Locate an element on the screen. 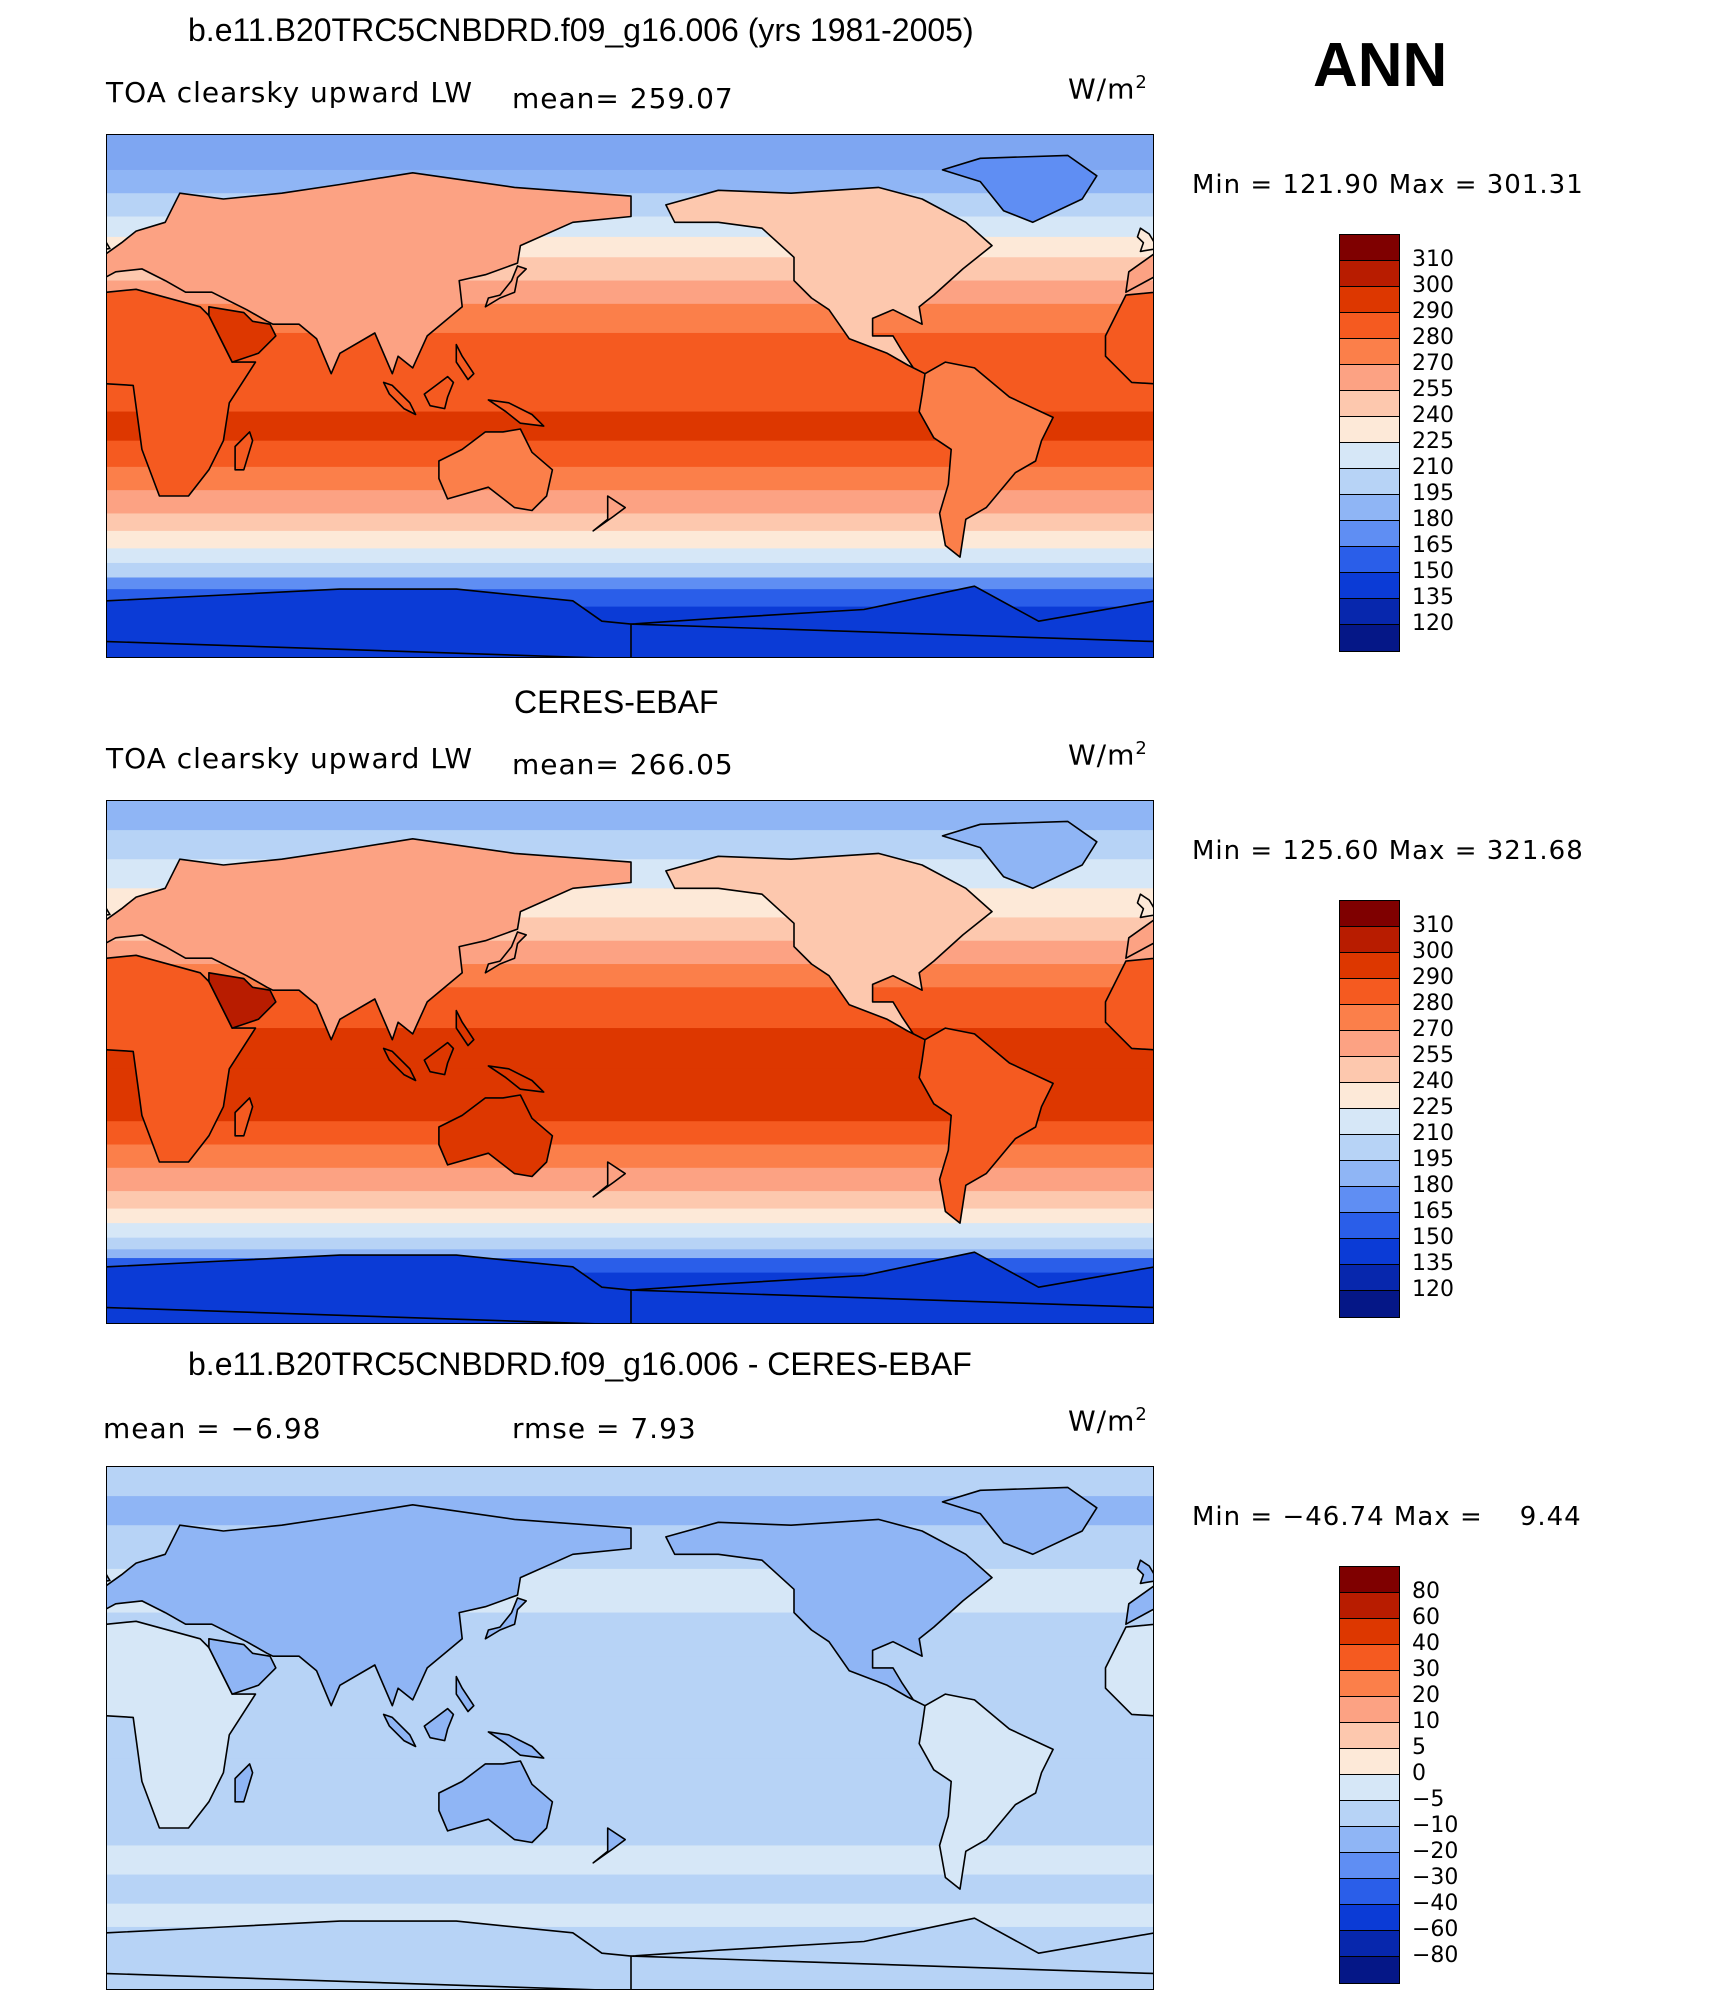 The image size is (1710, 1997). colorbar-tick-label: −60 is located at coordinates (1435, 1929).